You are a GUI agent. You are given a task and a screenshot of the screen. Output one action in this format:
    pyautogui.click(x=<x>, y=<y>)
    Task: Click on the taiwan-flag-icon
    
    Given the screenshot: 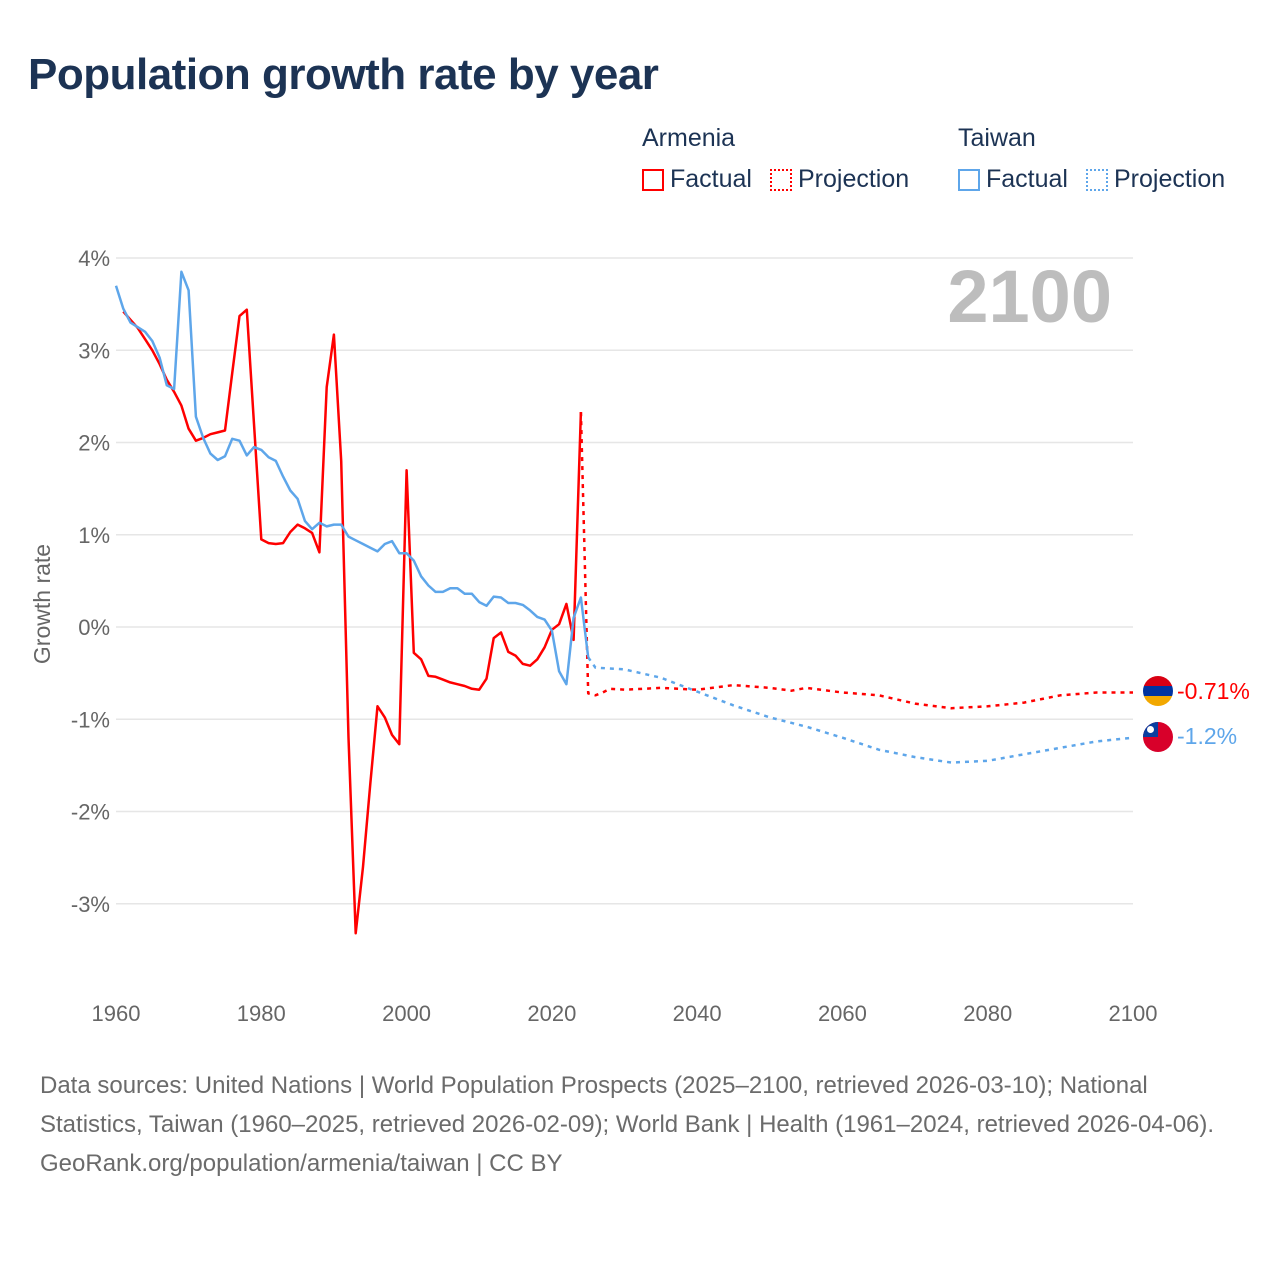 What is the action you would take?
    pyautogui.click(x=1158, y=737)
    